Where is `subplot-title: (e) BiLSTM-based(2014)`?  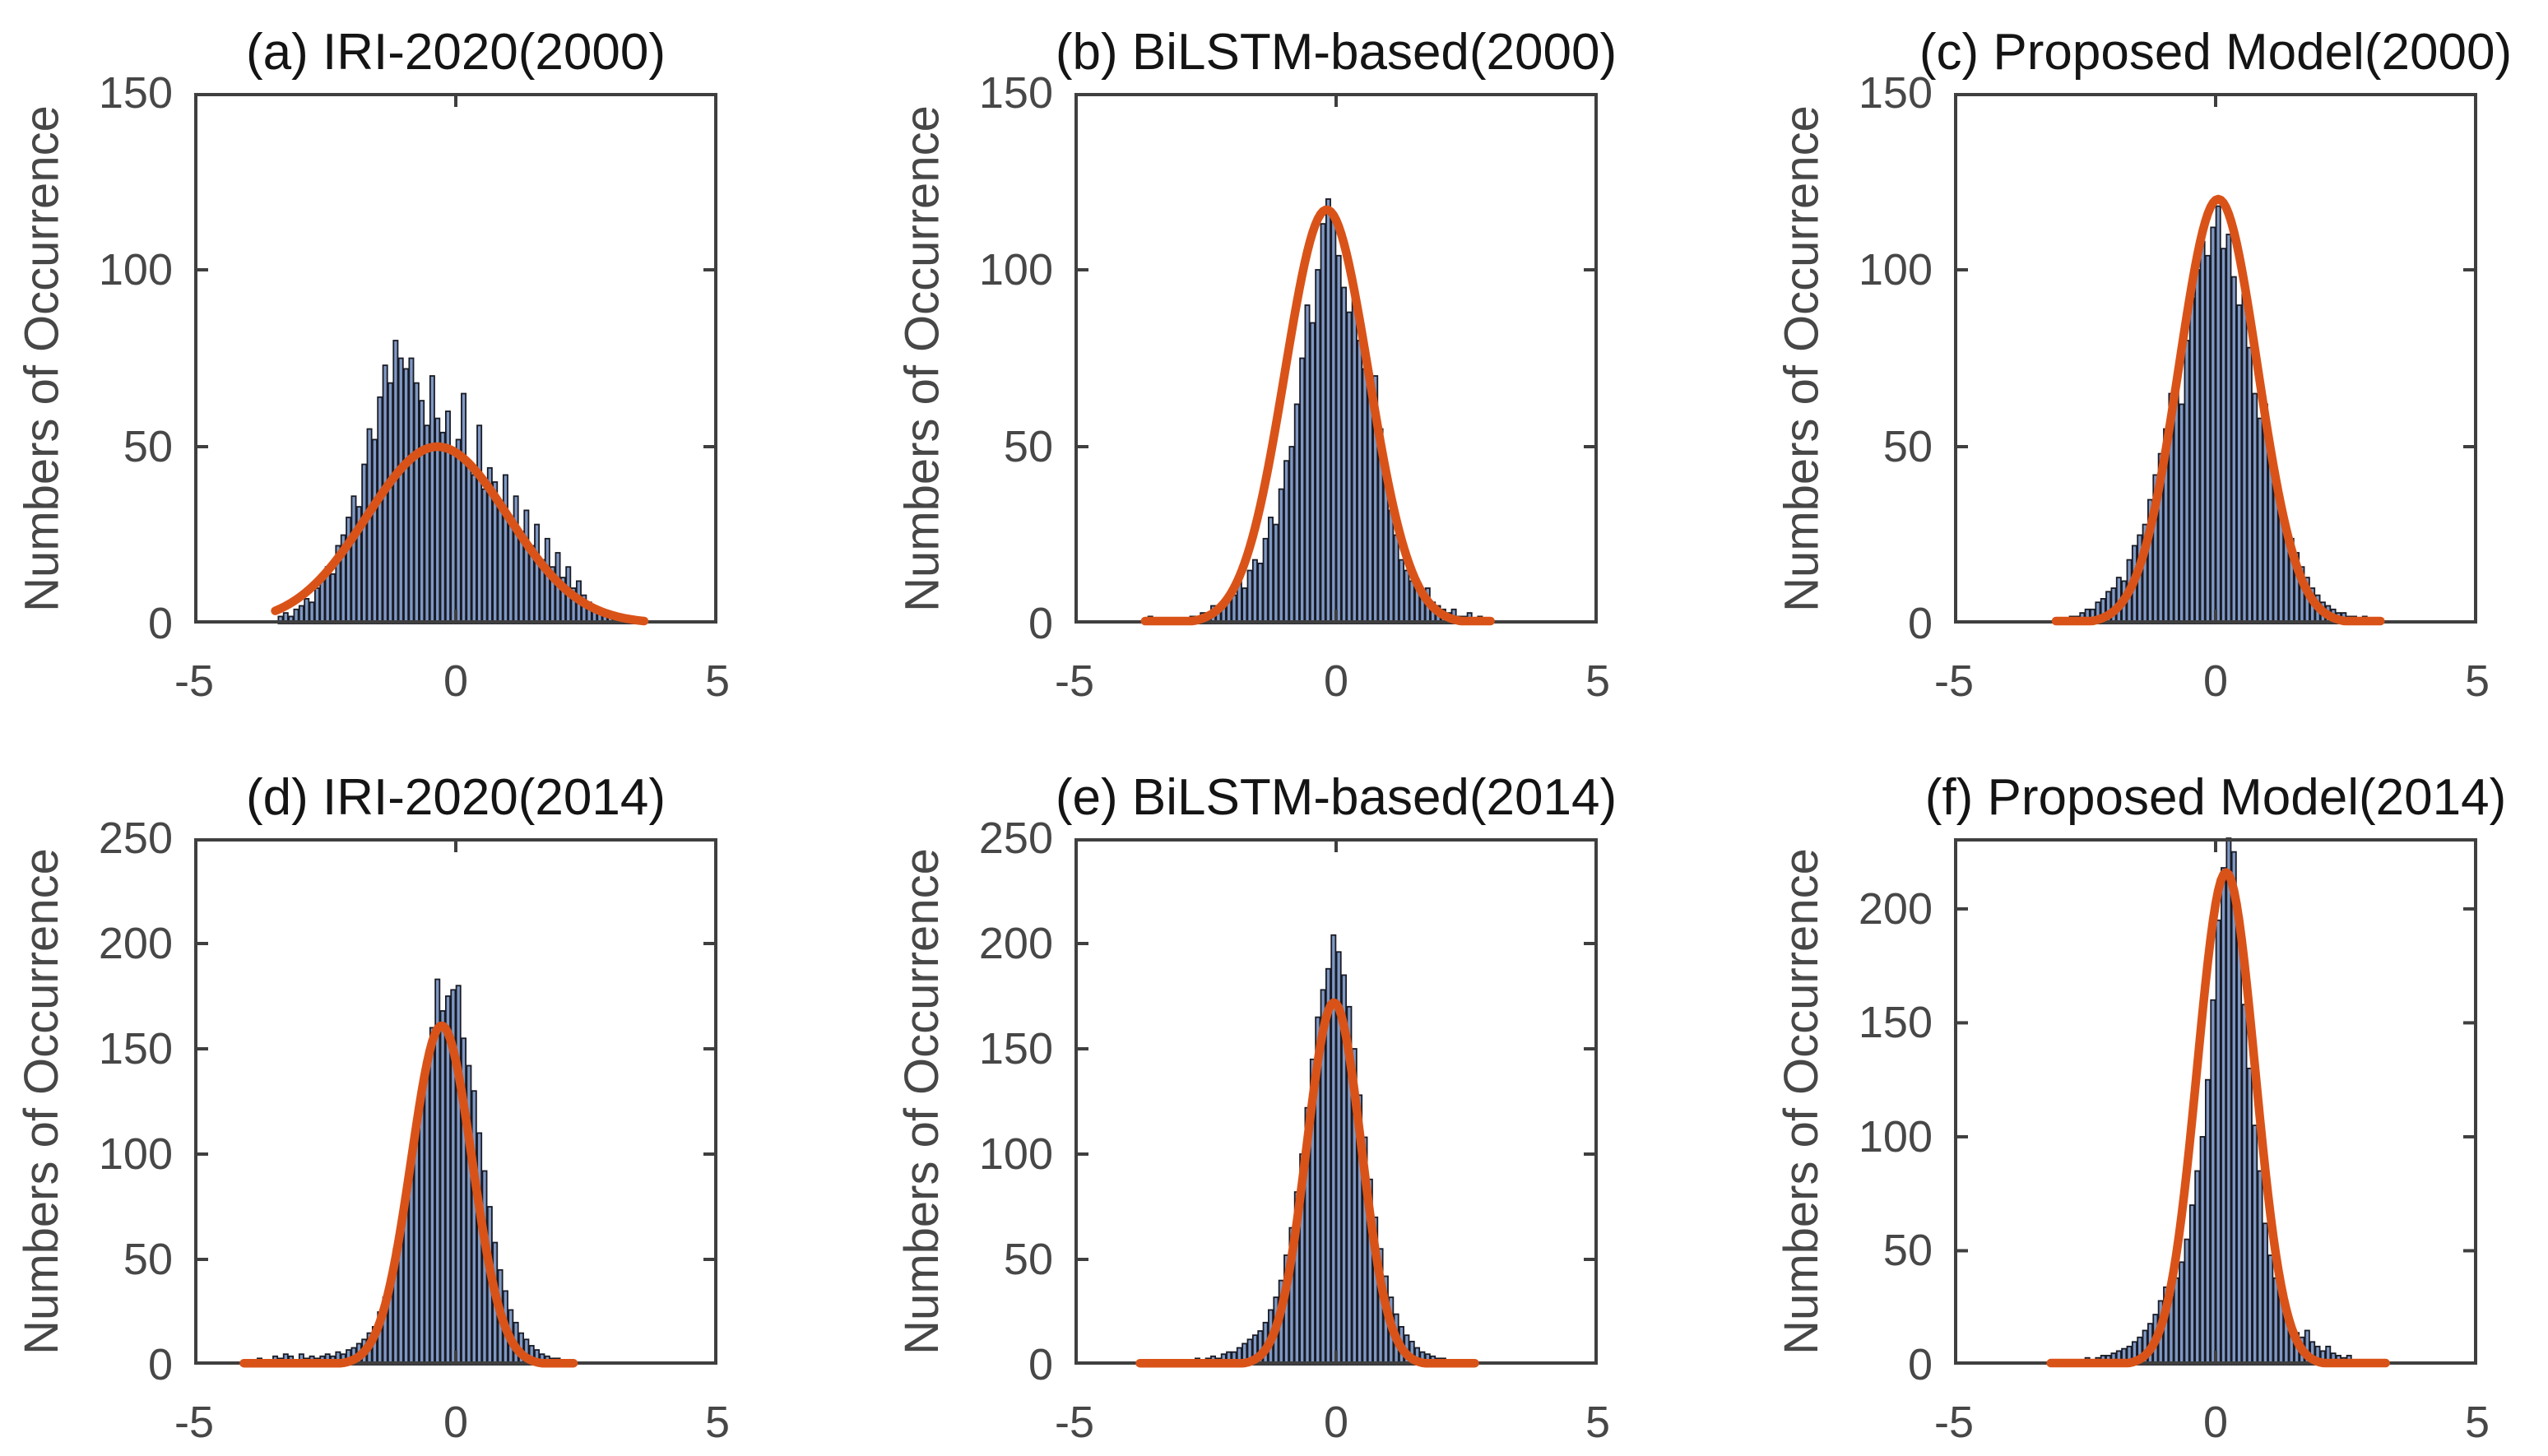 subplot-title: (e) BiLSTM-based(2014) is located at coordinates (1336, 797).